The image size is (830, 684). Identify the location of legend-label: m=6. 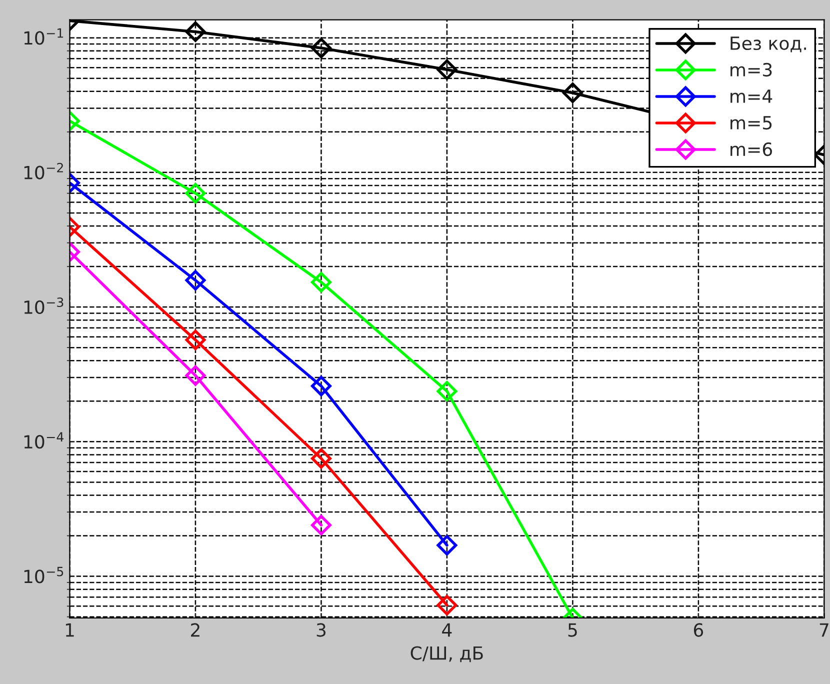
(751, 149).